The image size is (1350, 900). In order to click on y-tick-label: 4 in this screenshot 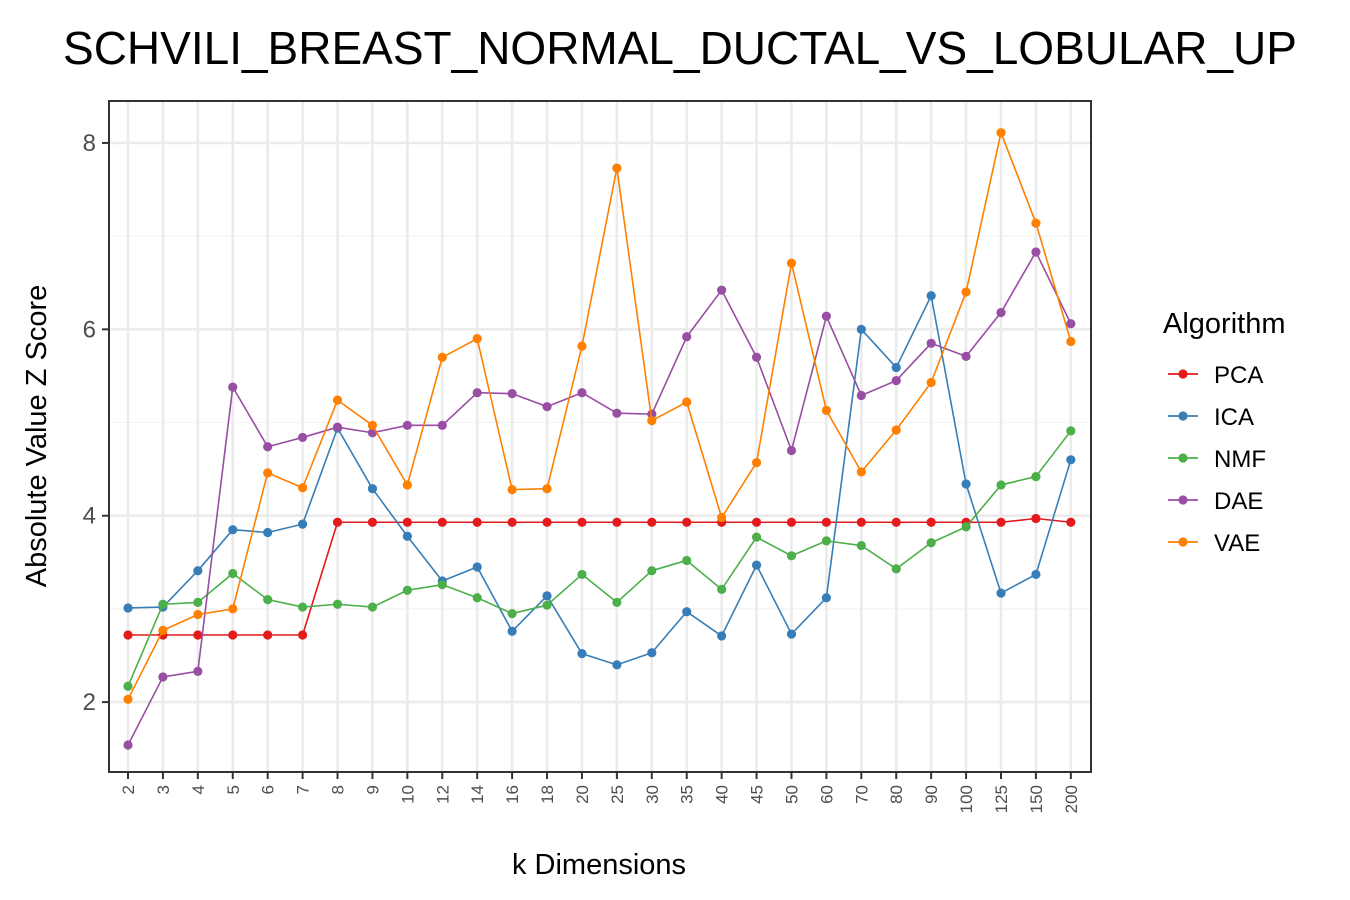, I will do `click(89, 516)`.